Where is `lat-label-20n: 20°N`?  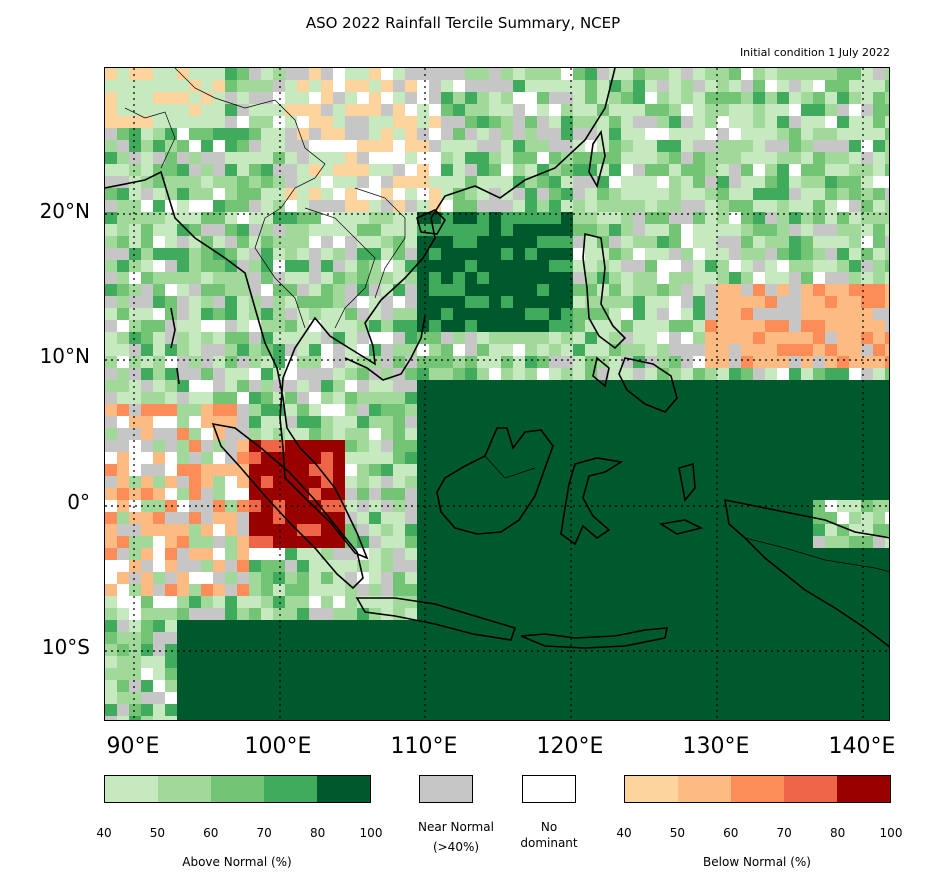
lat-label-20n: 20°N is located at coordinates (64, 211).